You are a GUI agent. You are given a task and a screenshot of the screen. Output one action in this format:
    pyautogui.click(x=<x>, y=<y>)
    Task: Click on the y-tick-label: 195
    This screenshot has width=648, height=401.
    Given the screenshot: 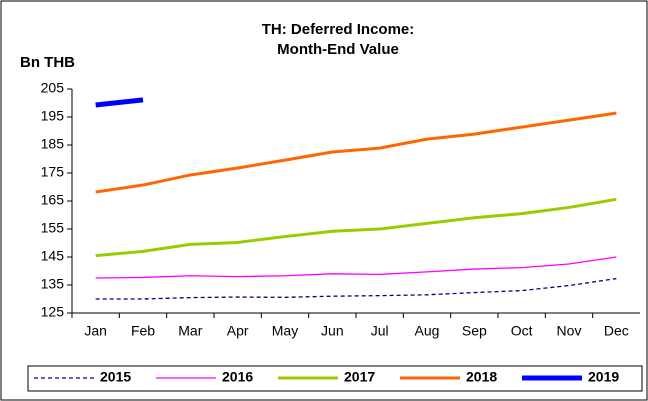 What is the action you would take?
    pyautogui.click(x=53, y=116)
    